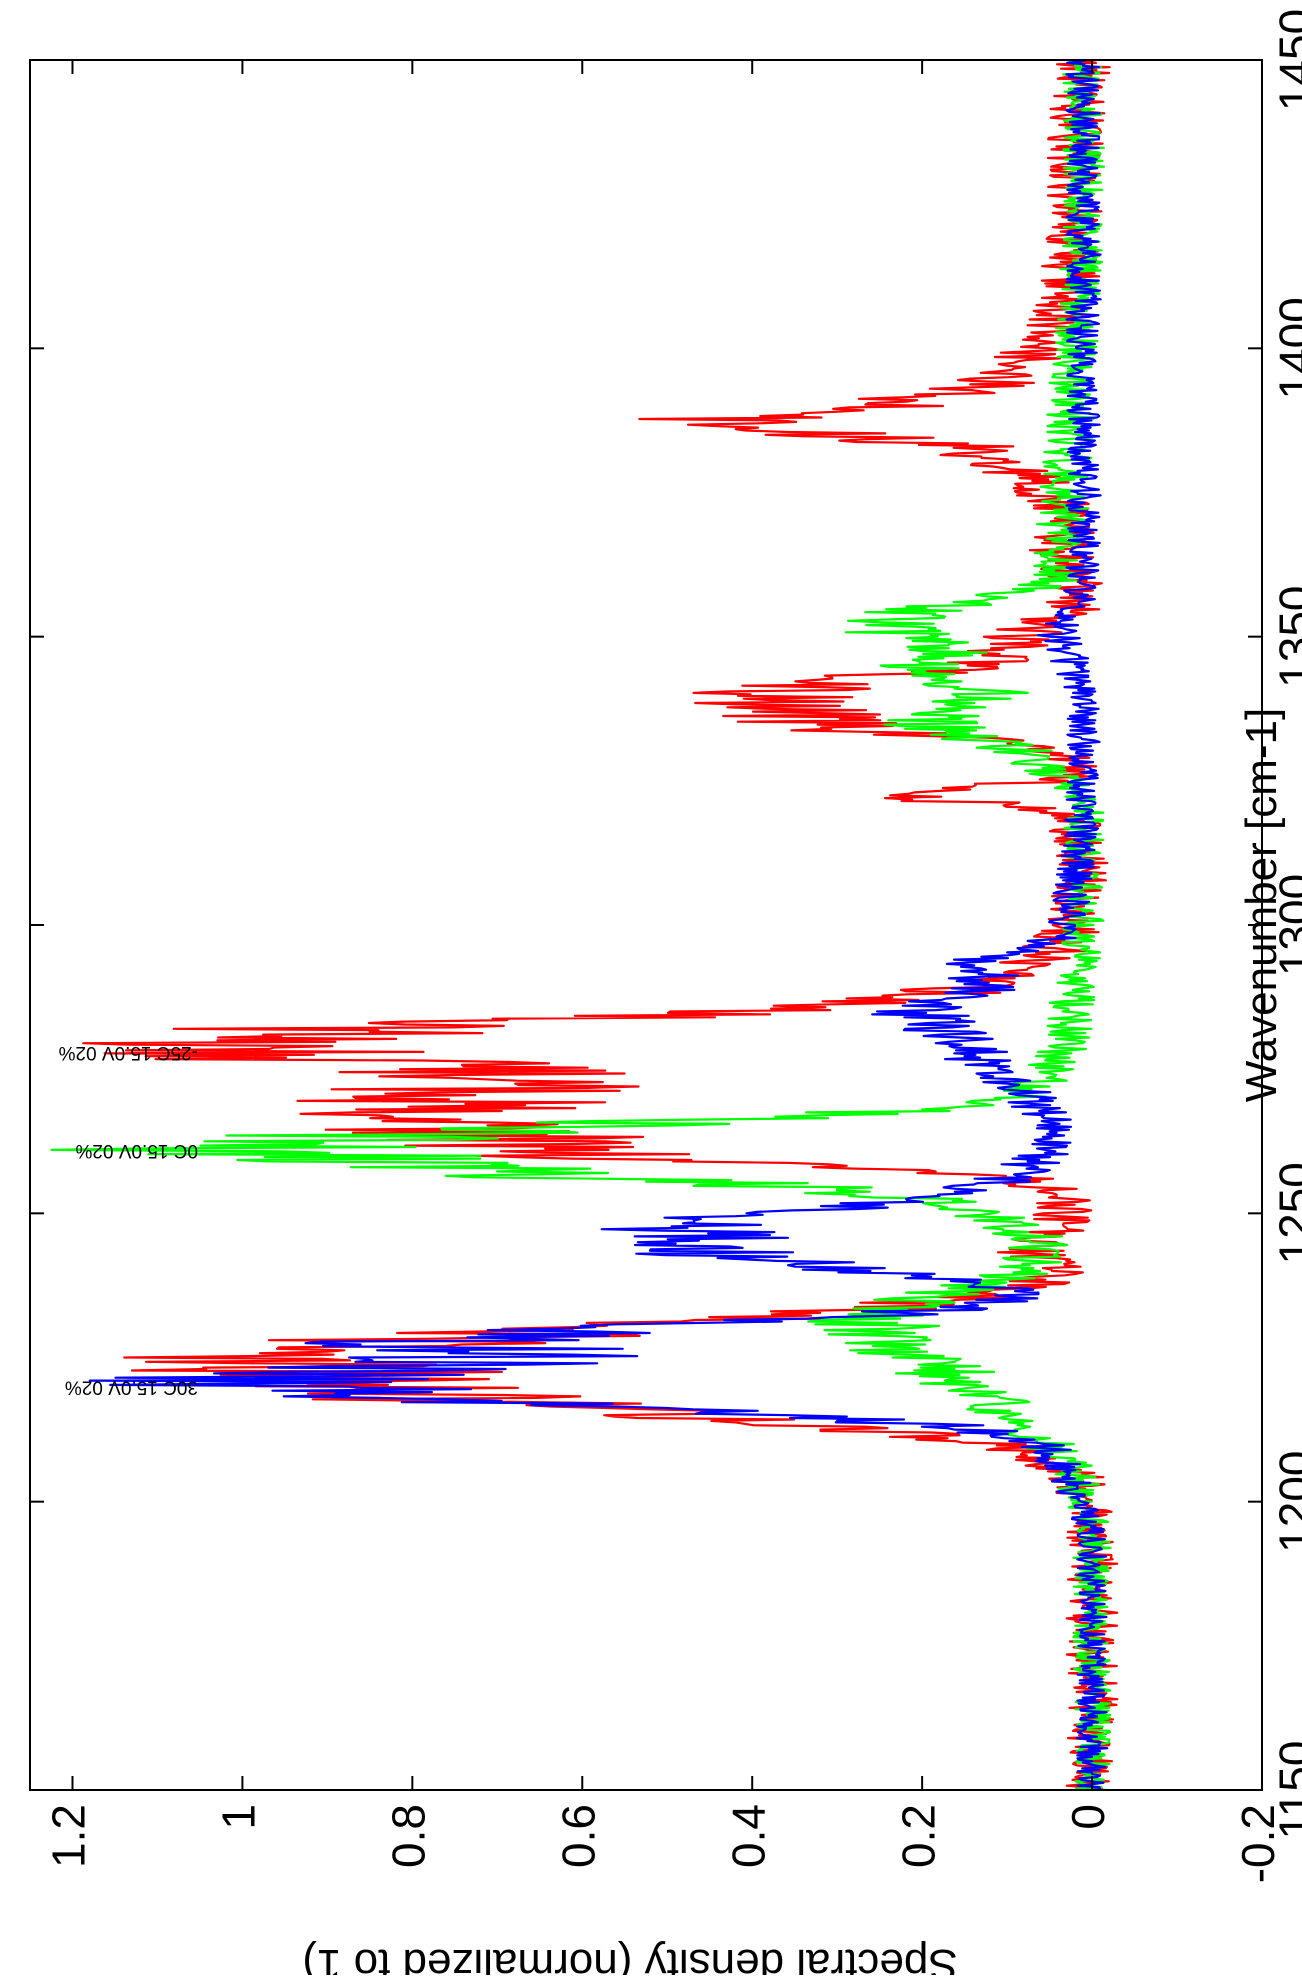 This screenshot has height=1980, width=1302. What do you see at coordinates (1286, 1501) in the screenshot?
I see `x-tick-label: 1200` at bounding box center [1286, 1501].